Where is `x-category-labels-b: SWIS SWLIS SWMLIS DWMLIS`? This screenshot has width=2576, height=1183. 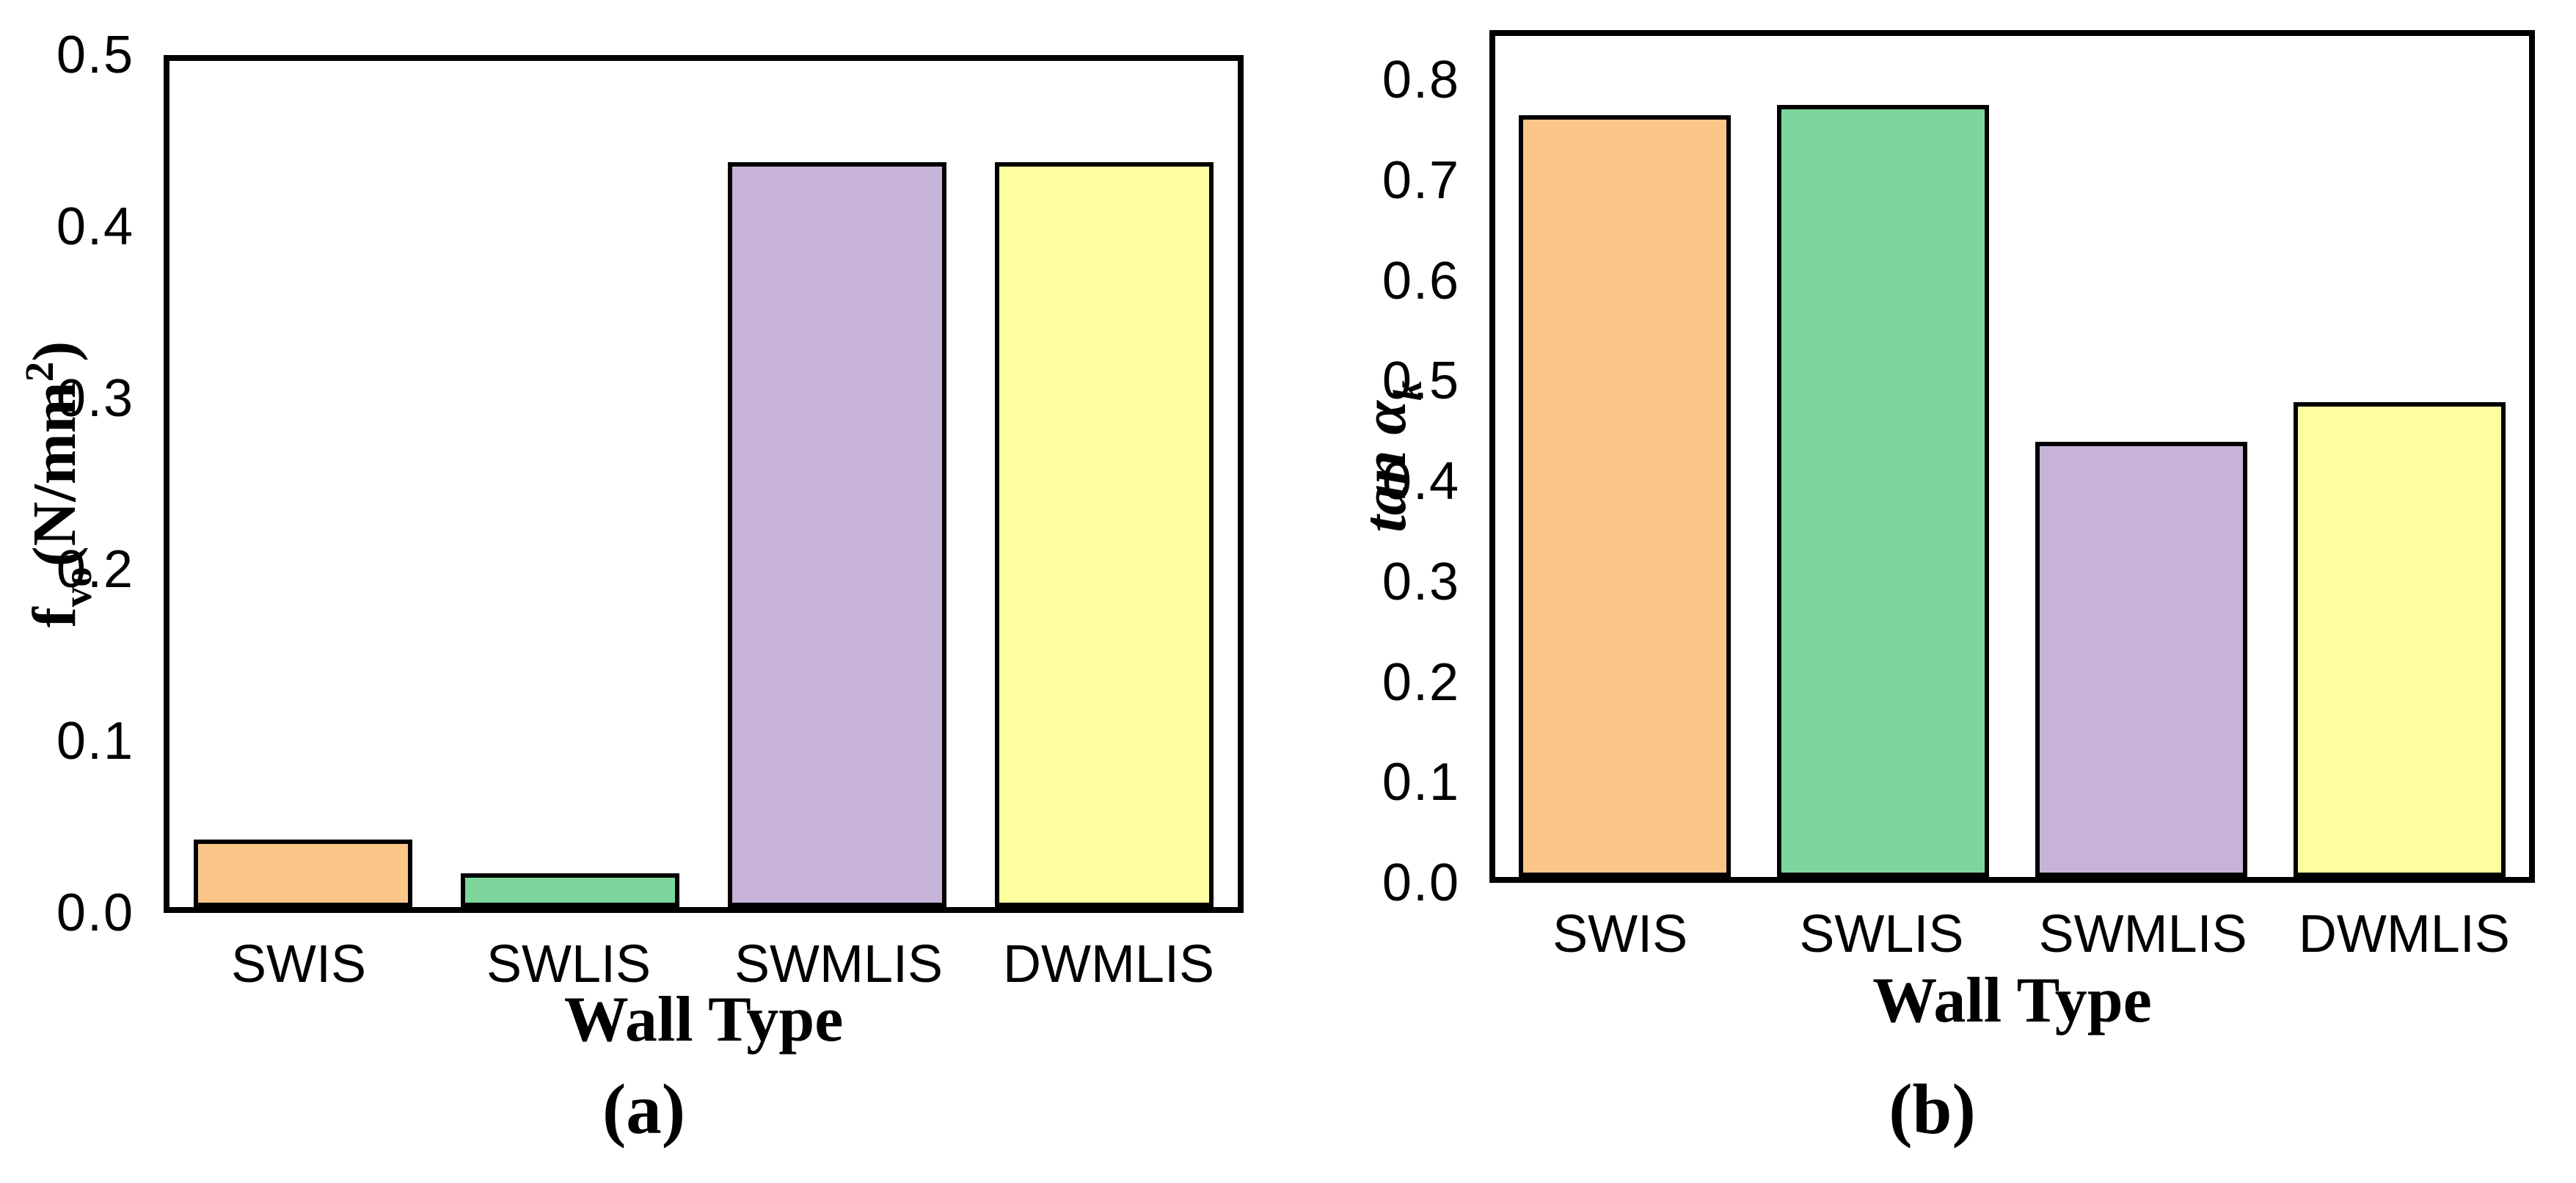 x-category-labels-b: SWIS SWLIS SWMLIS DWMLIS is located at coordinates (2012, 935).